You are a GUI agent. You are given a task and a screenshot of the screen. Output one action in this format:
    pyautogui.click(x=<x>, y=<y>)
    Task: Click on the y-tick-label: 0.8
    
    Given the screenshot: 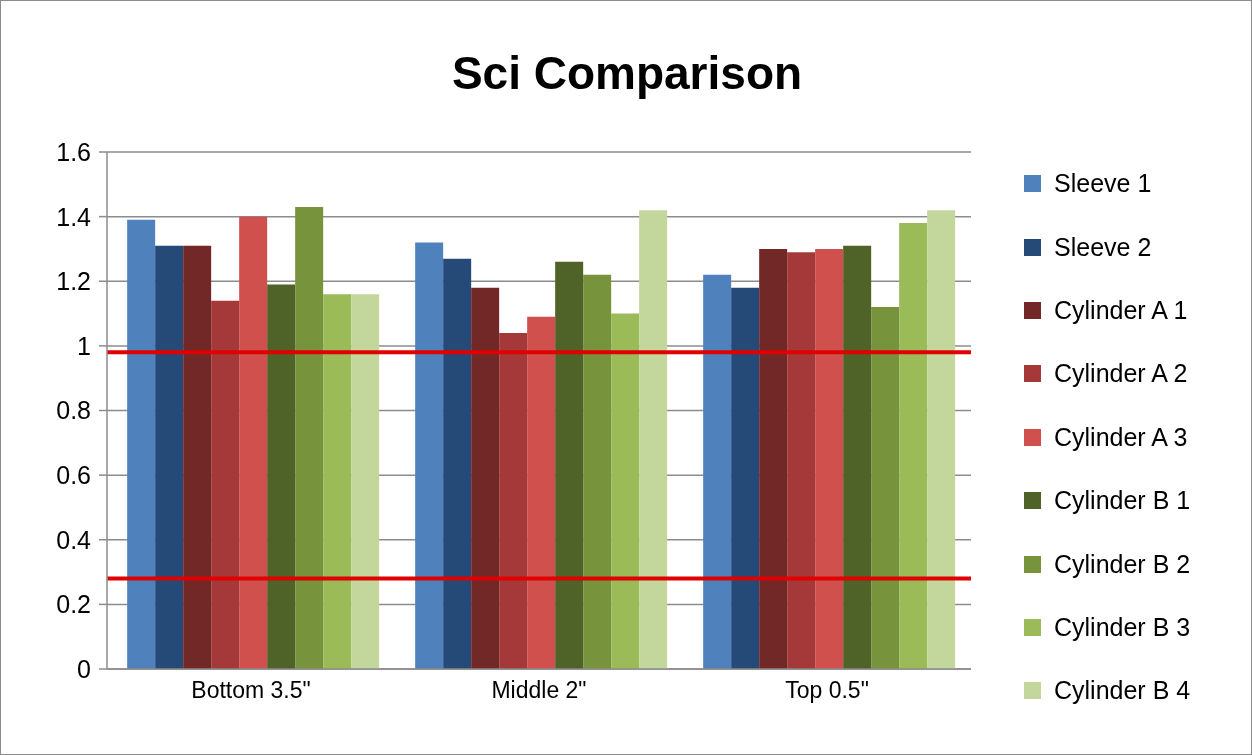 What is the action you would take?
    pyautogui.click(x=73, y=410)
    